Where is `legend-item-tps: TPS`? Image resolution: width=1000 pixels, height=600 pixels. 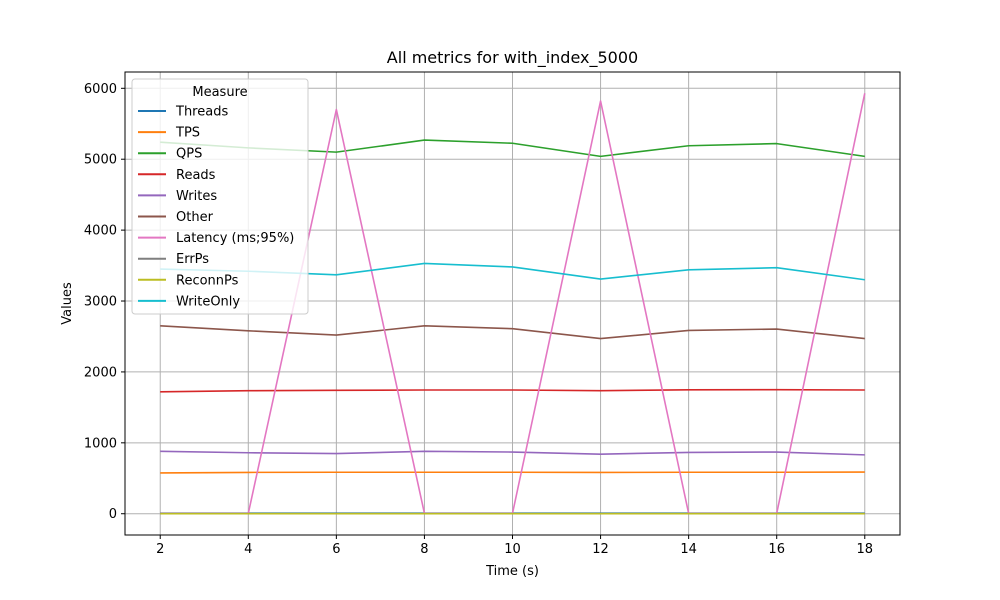 legend-item-tps: TPS is located at coordinates (169, 133).